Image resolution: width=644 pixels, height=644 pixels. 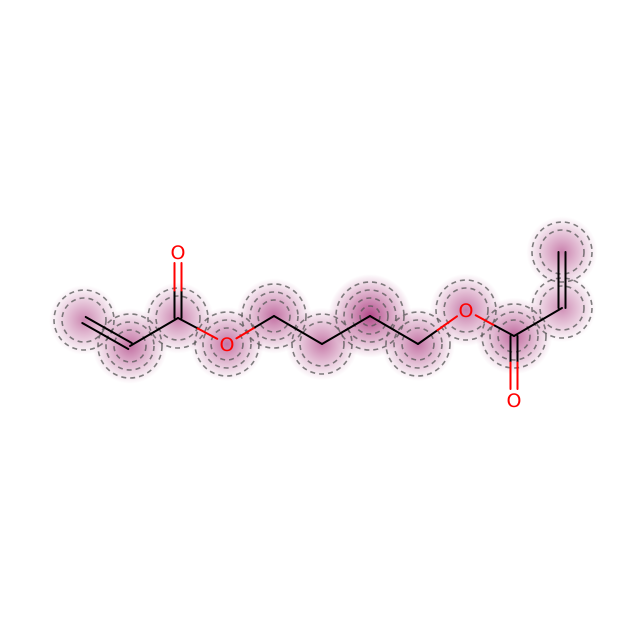 What do you see at coordinates (334, 337) in the screenshot?
I see `bond-6-0-a` at bounding box center [334, 337].